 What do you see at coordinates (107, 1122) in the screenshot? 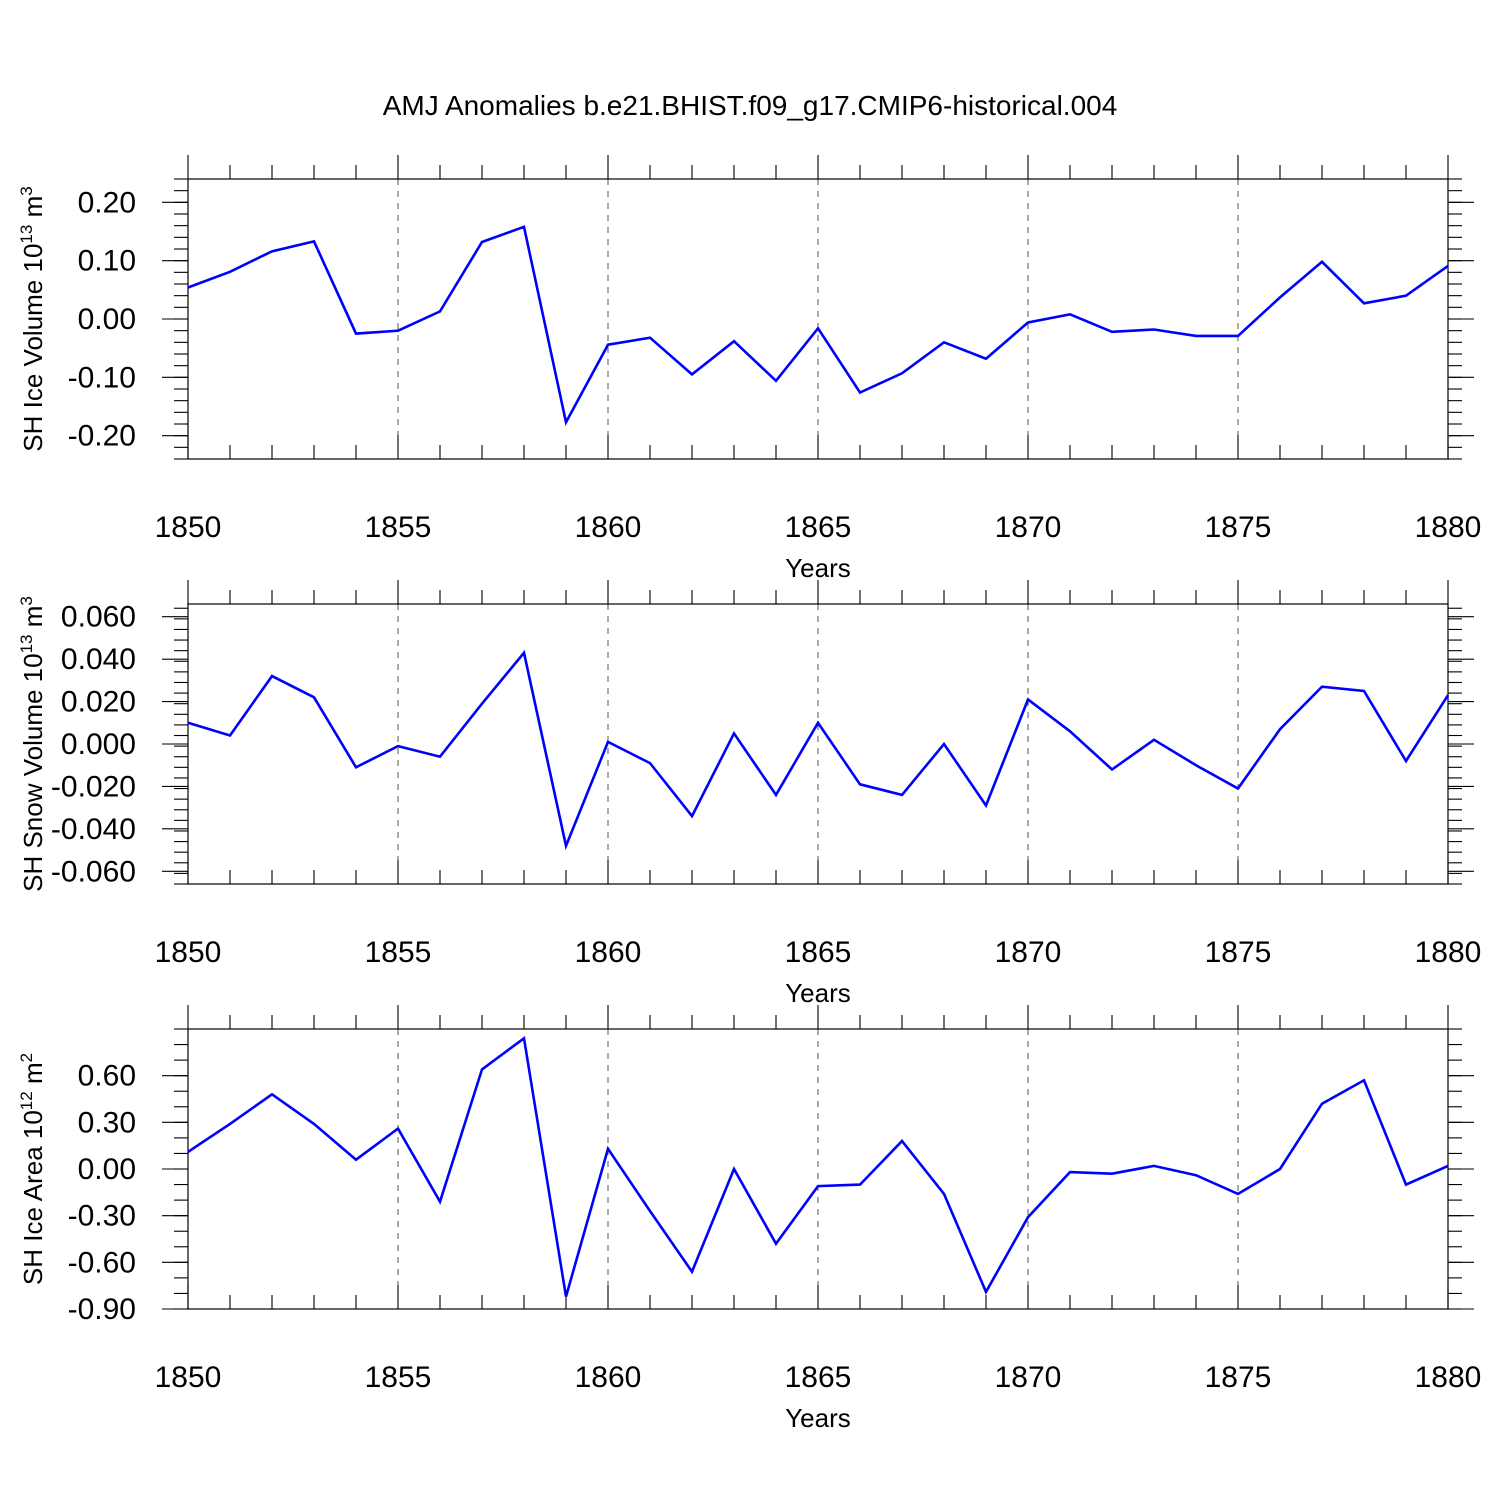
I see `y-tick-label: 0.30` at bounding box center [107, 1122].